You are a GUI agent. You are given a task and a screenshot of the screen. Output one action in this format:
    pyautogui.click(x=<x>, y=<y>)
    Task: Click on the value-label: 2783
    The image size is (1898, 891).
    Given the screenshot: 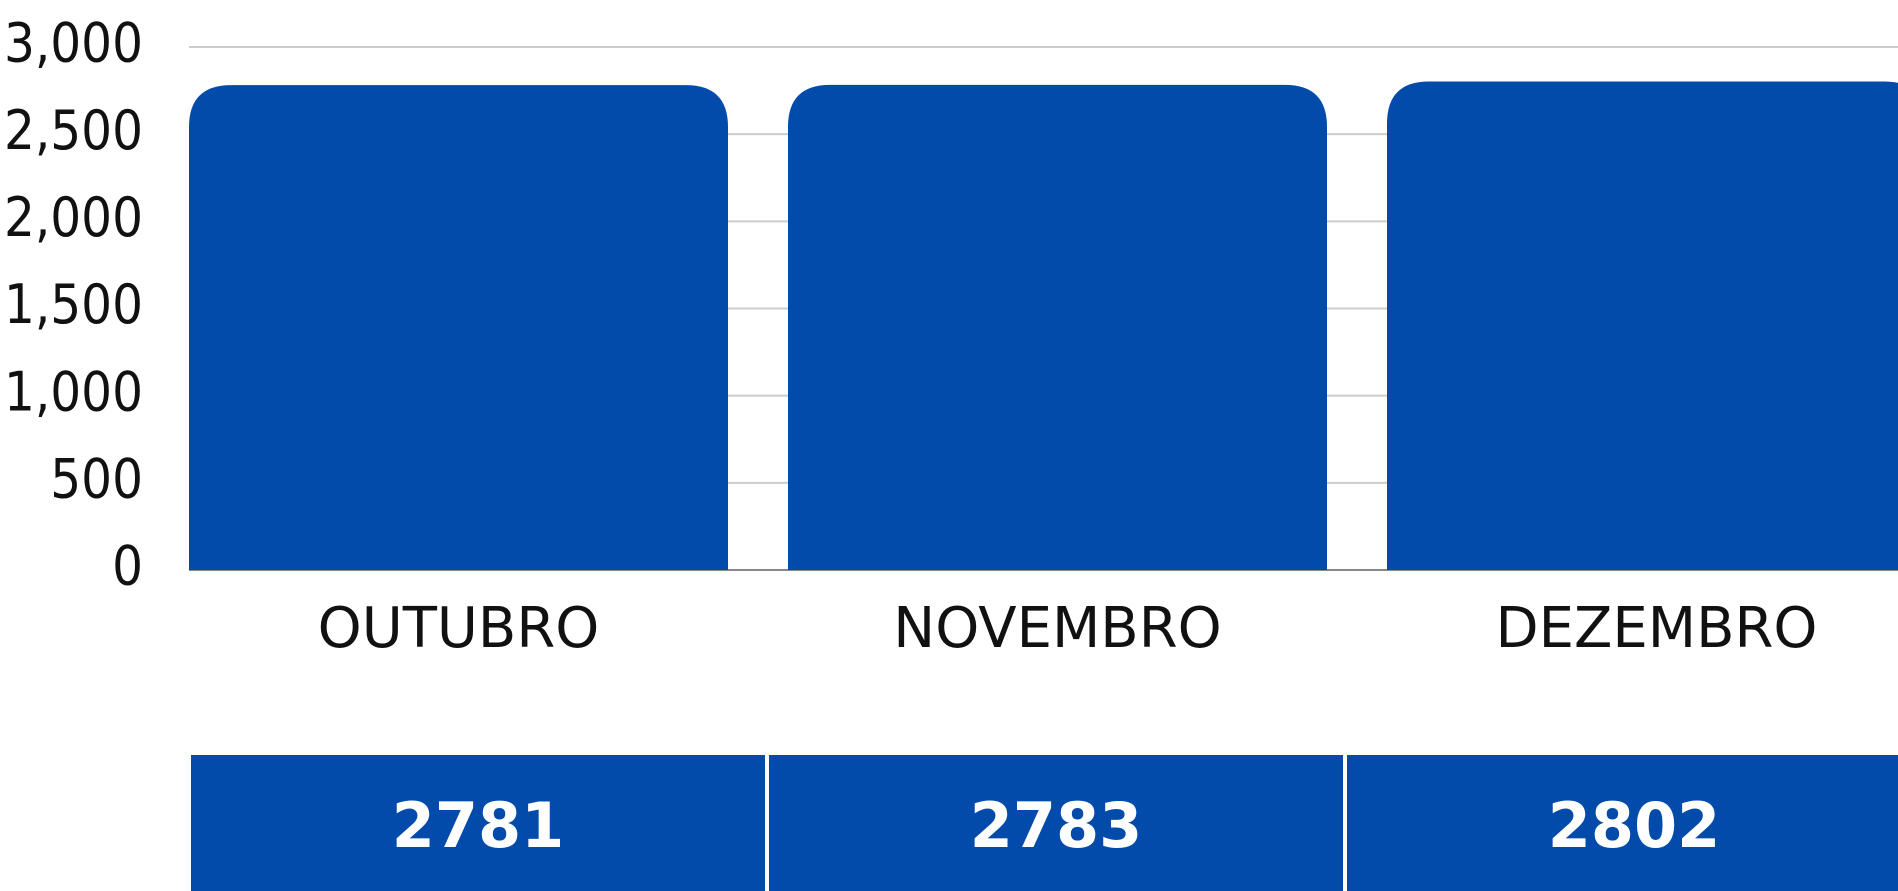 What is the action you would take?
    pyautogui.click(x=1056, y=825)
    